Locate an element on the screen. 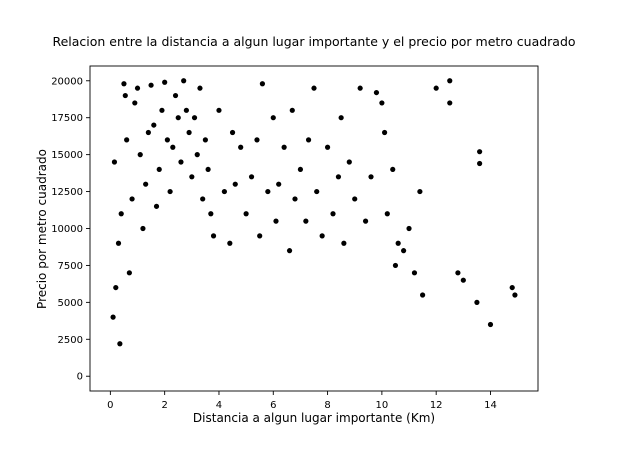 The width and height of the screenshot is (624, 462). x-tick-label: 4 is located at coordinates (219, 405).